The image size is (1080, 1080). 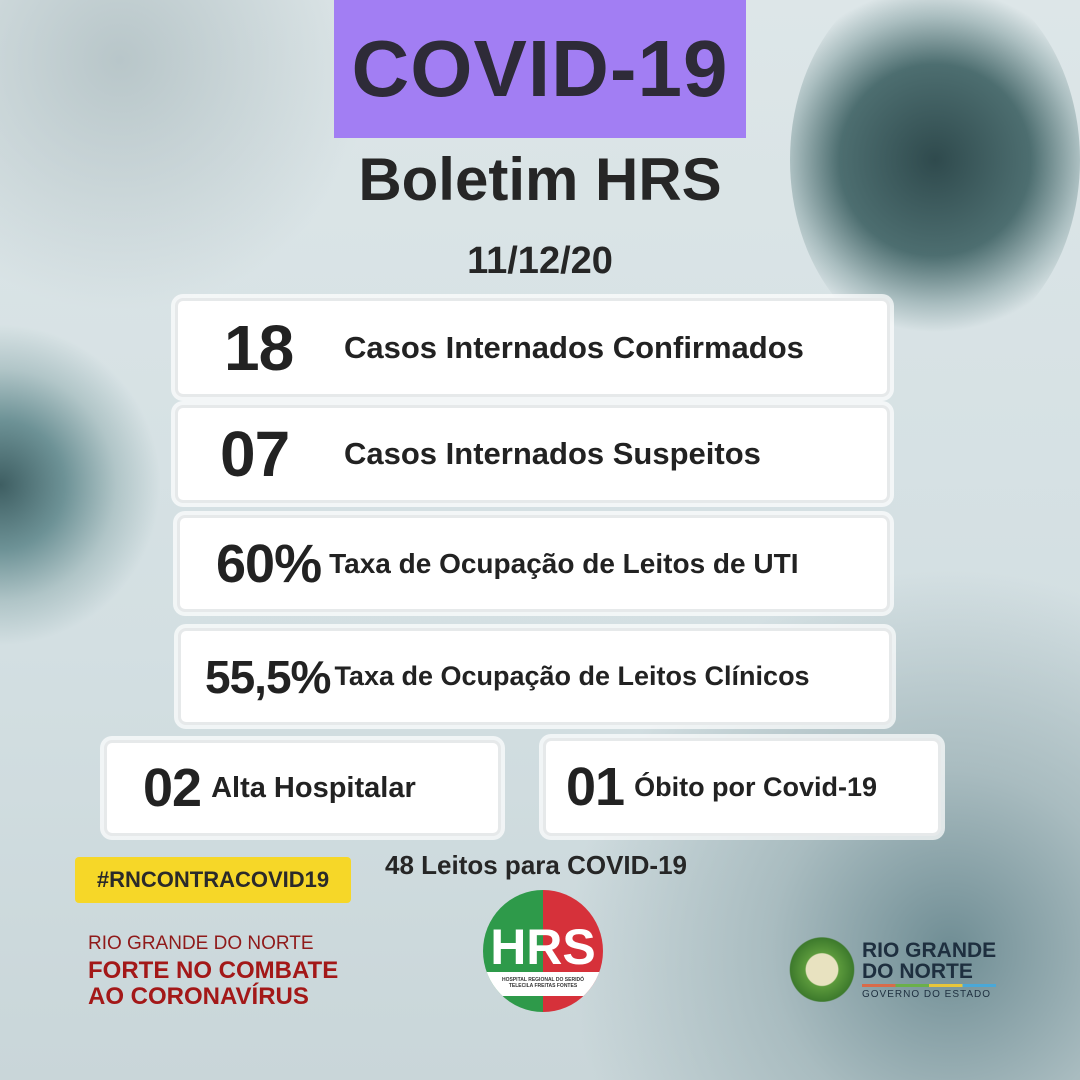 What do you see at coordinates (540, 179) in the screenshot?
I see `subtitle: Boletim HRS` at bounding box center [540, 179].